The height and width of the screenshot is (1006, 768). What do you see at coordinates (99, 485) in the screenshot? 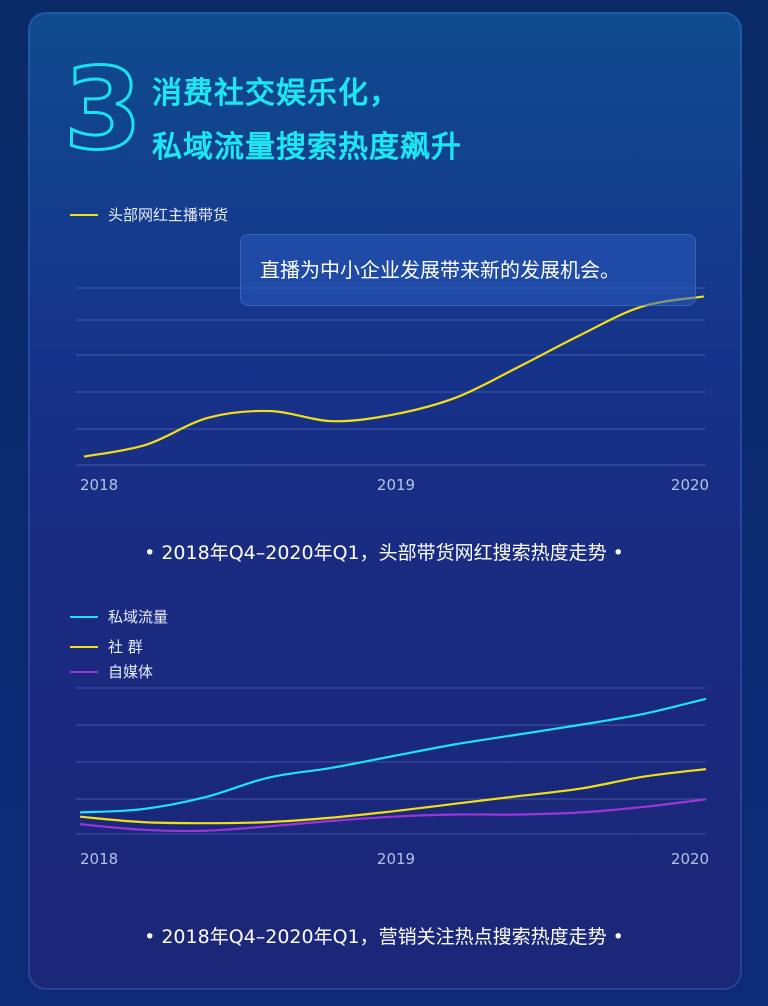
I see `chart1-x-tick-label: 2018` at bounding box center [99, 485].